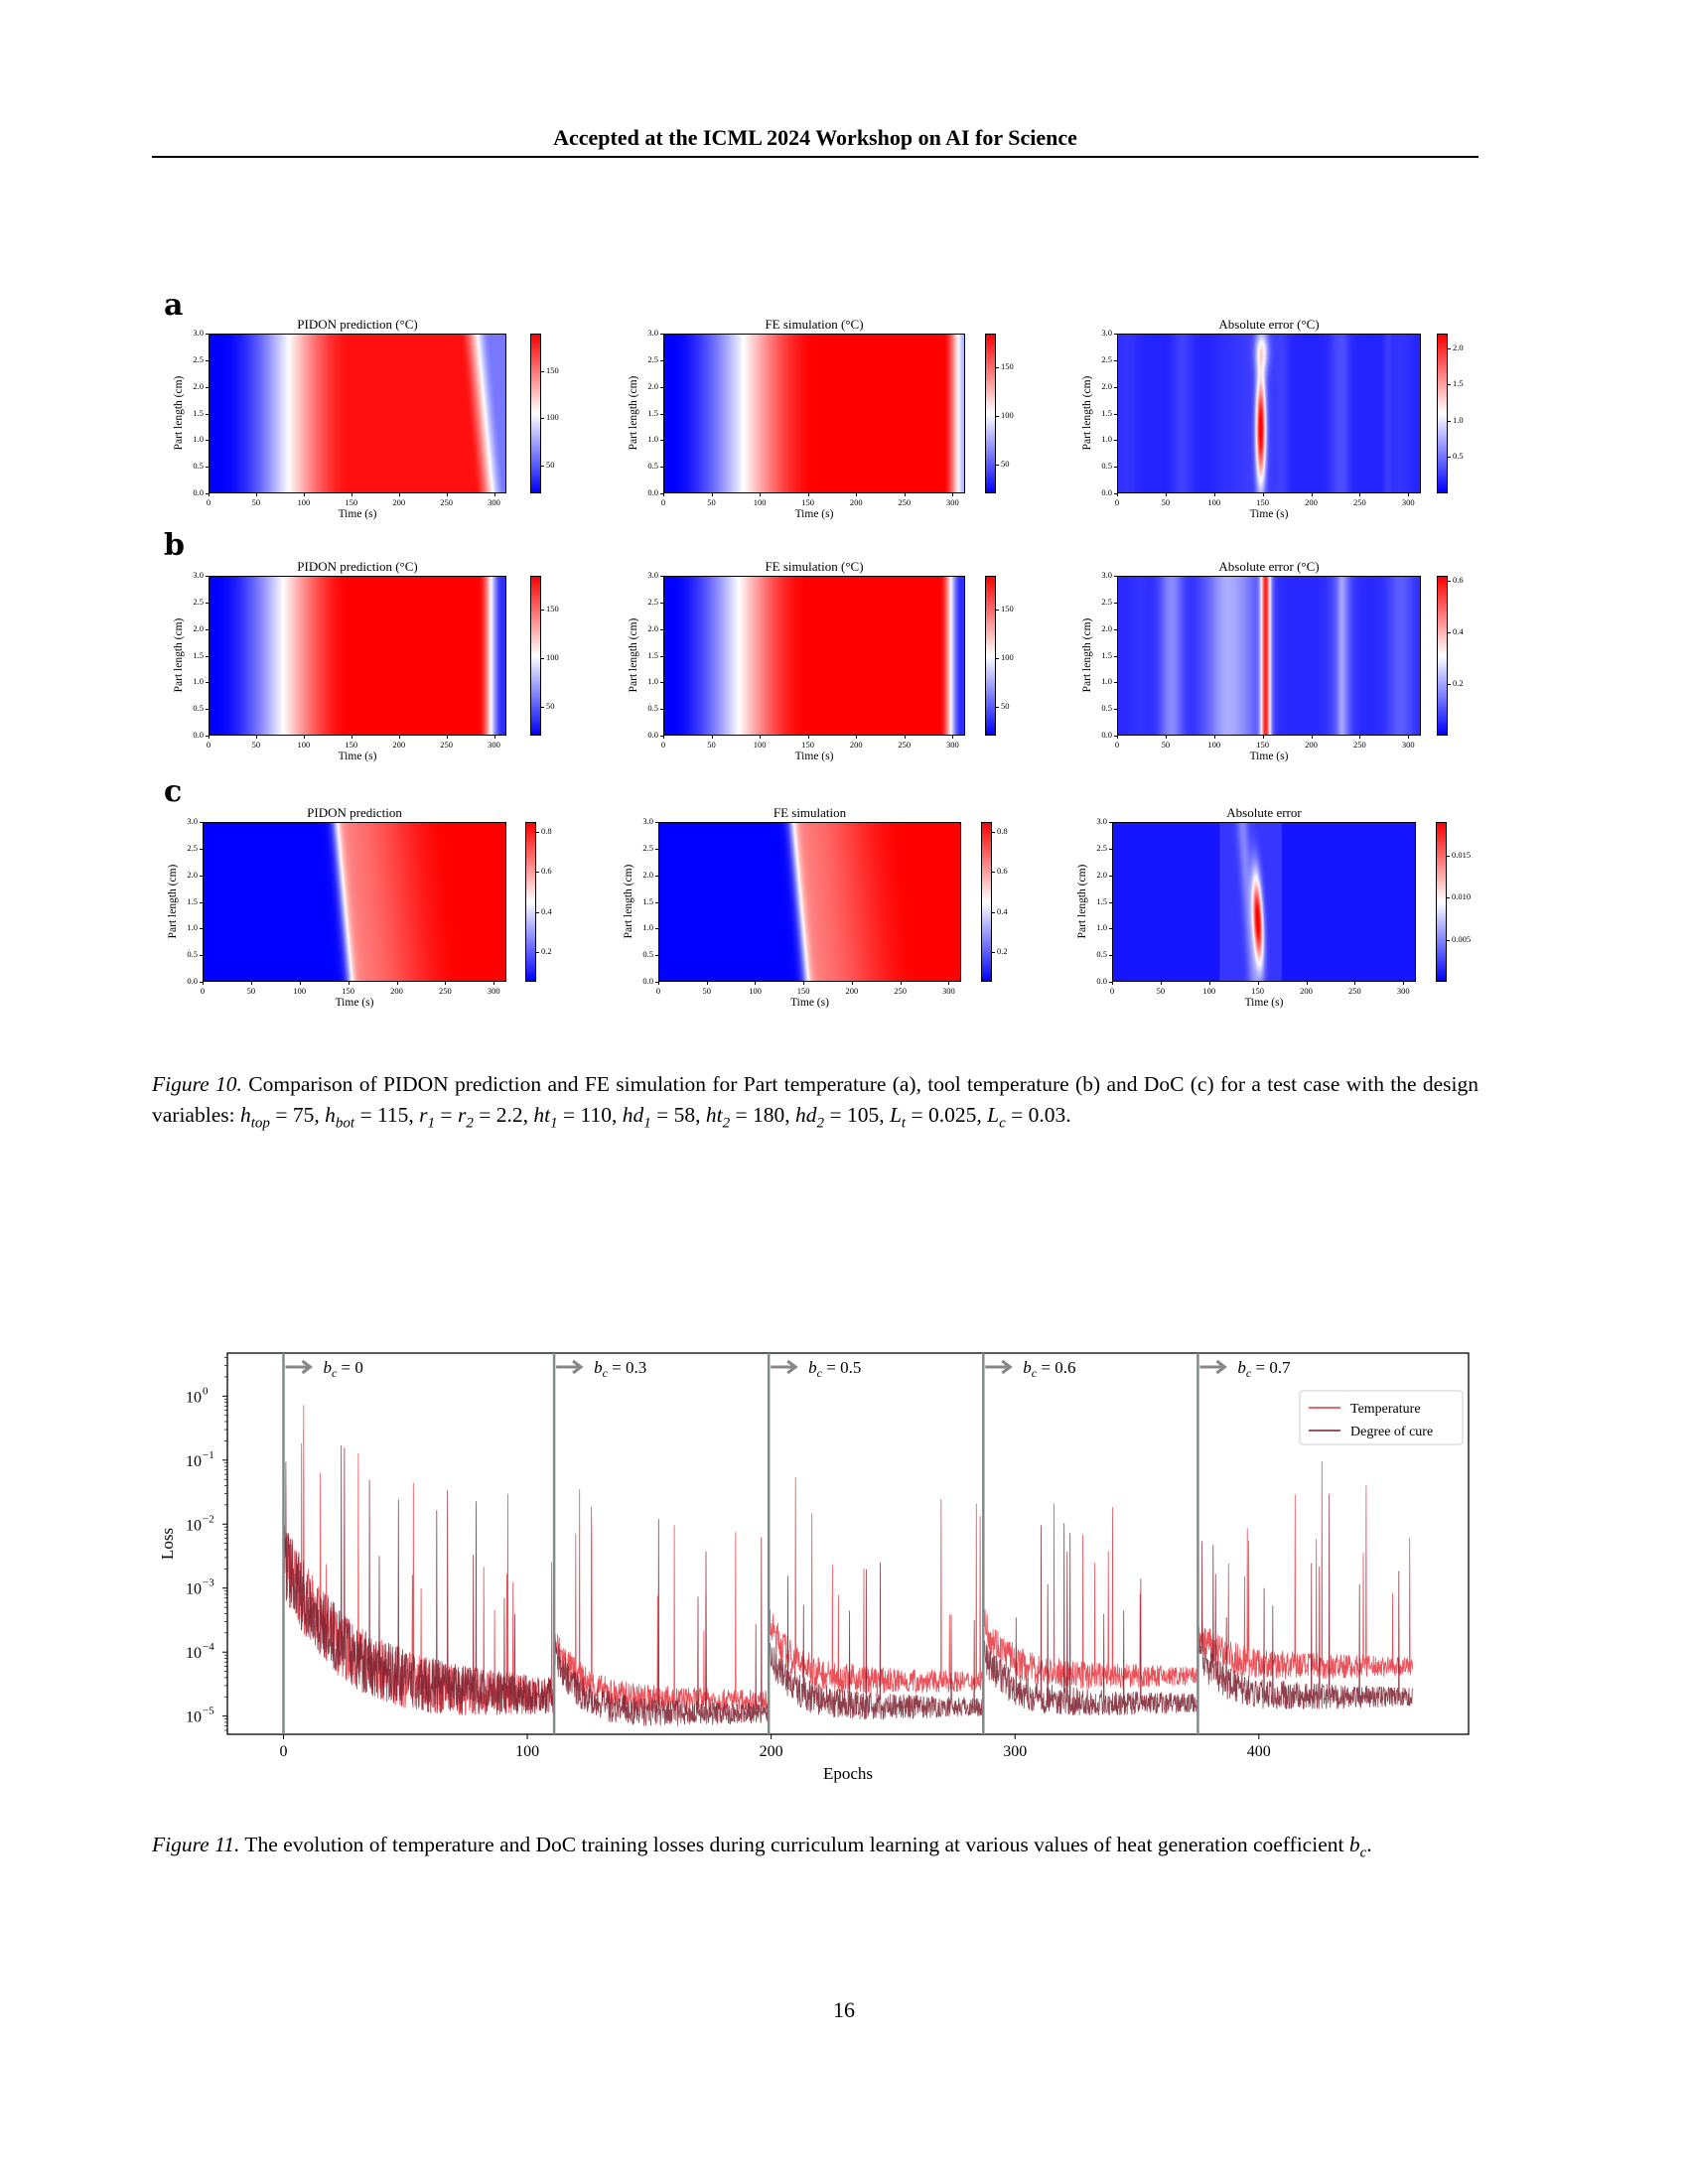 The image size is (1688, 2184). What do you see at coordinates (935, 1117) in the screenshot?
I see `design-variable: Lt = 0.025,` at bounding box center [935, 1117].